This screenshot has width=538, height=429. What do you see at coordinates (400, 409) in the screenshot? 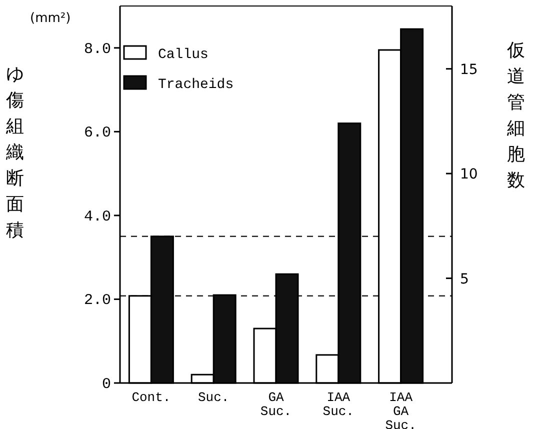
I see `x-tick-label: IAA GA Suc.` at bounding box center [400, 409].